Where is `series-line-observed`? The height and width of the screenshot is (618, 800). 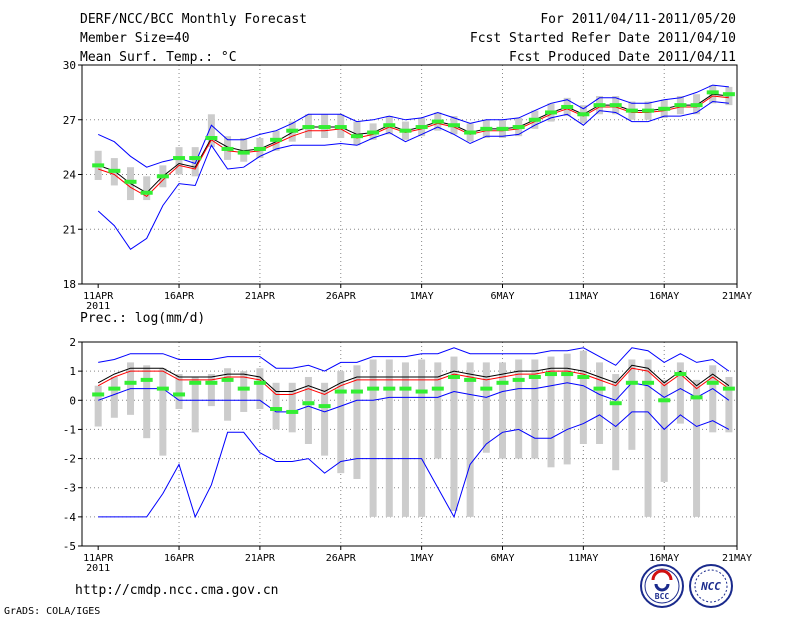
series-line-observed is located at coordinates (414, 465).